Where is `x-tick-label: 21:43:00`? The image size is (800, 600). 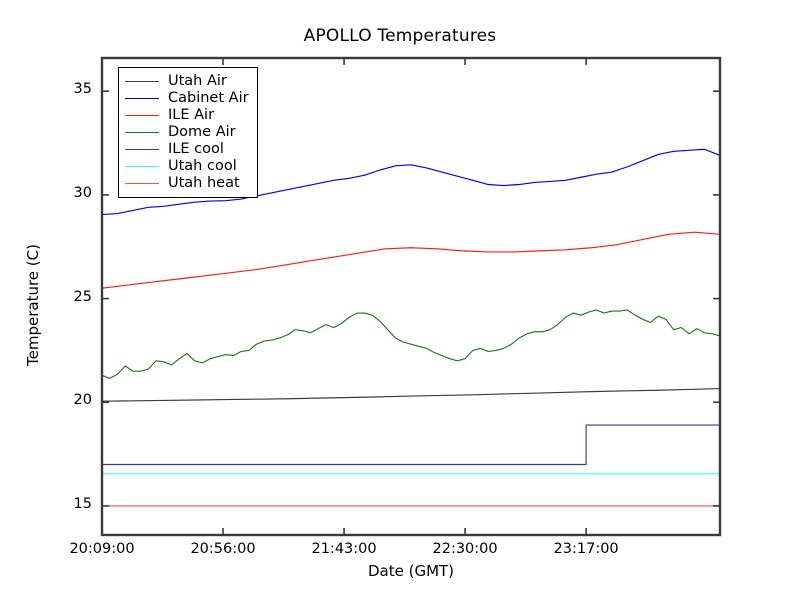
x-tick-label: 21:43:00 is located at coordinates (344, 549).